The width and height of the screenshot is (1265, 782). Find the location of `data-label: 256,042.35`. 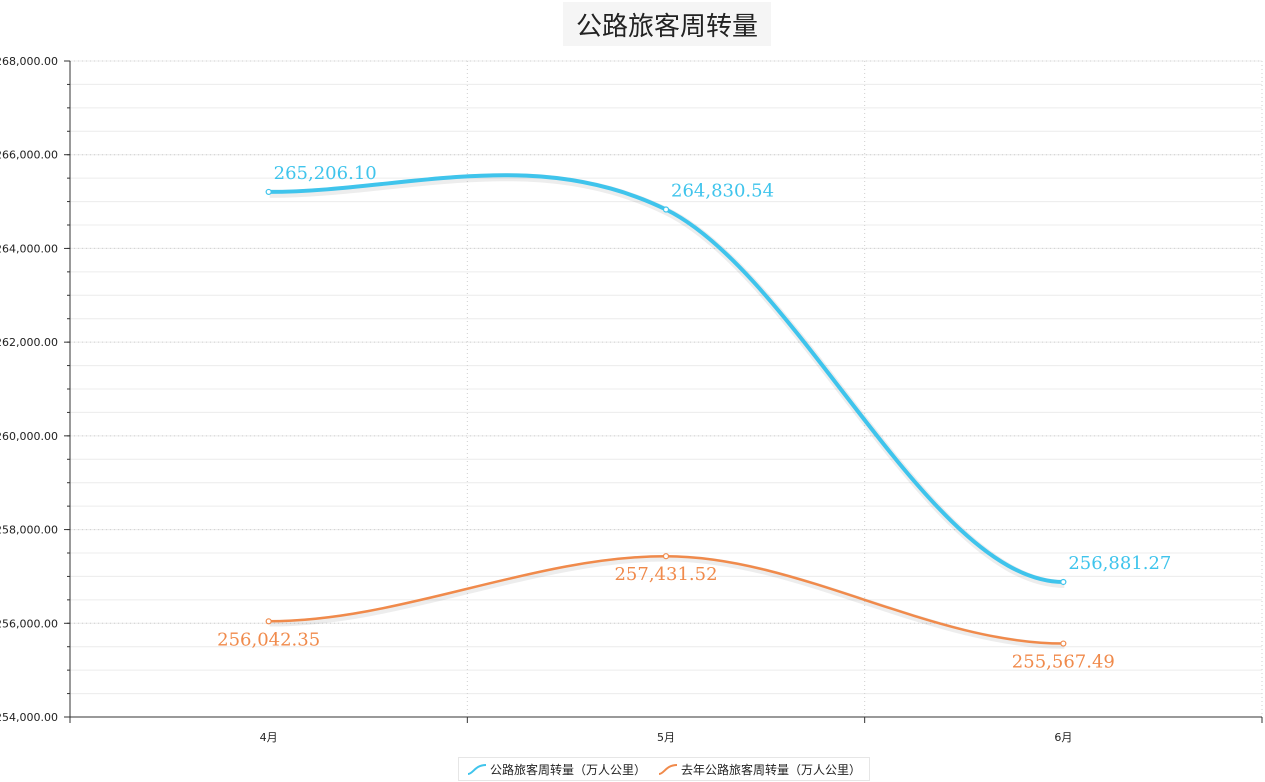

data-label: 256,042.35 is located at coordinates (268, 639).